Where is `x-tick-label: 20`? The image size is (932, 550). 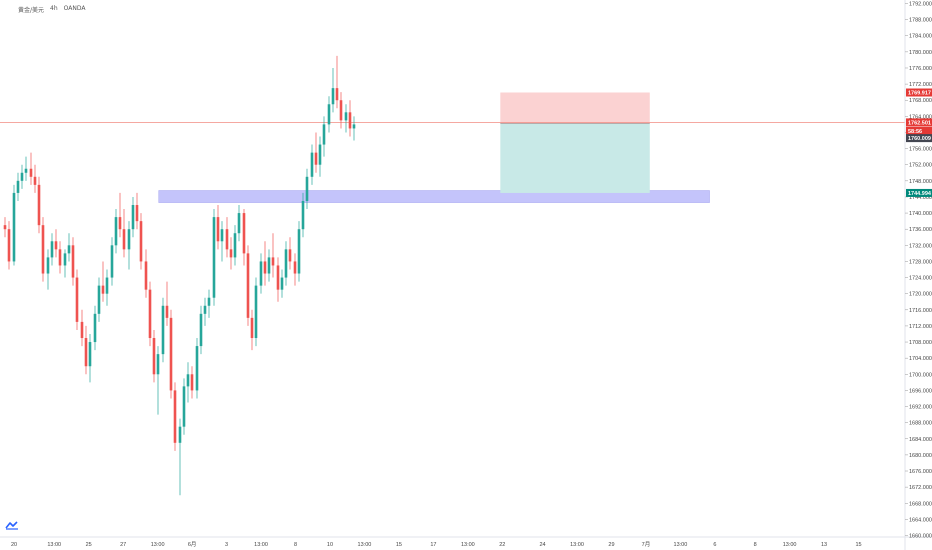 x-tick-label: 20 is located at coordinates (14, 545).